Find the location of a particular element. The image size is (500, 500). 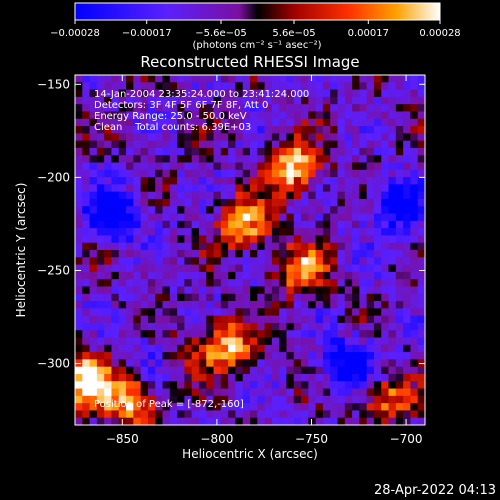

annotation-clean-counts: Clean Total counts: 6.39E+03 is located at coordinates (172, 127).